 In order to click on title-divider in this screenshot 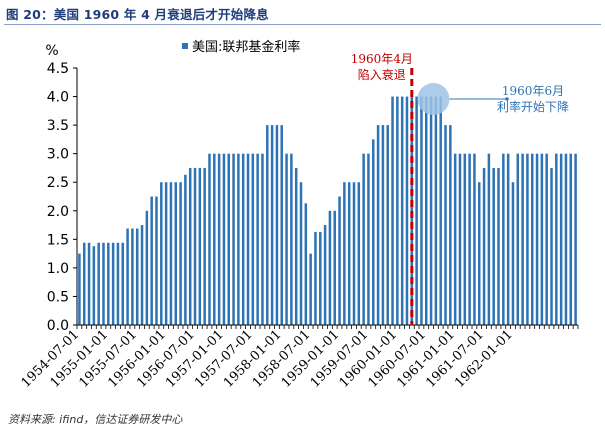, I will do `click(302, 24)`.